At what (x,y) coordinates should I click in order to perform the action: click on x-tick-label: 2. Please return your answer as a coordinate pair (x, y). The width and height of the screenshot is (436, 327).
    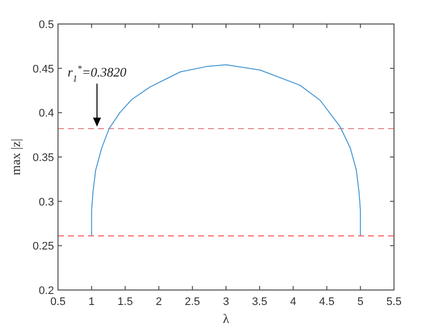
    Looking at the image, I should click on (159, 302).